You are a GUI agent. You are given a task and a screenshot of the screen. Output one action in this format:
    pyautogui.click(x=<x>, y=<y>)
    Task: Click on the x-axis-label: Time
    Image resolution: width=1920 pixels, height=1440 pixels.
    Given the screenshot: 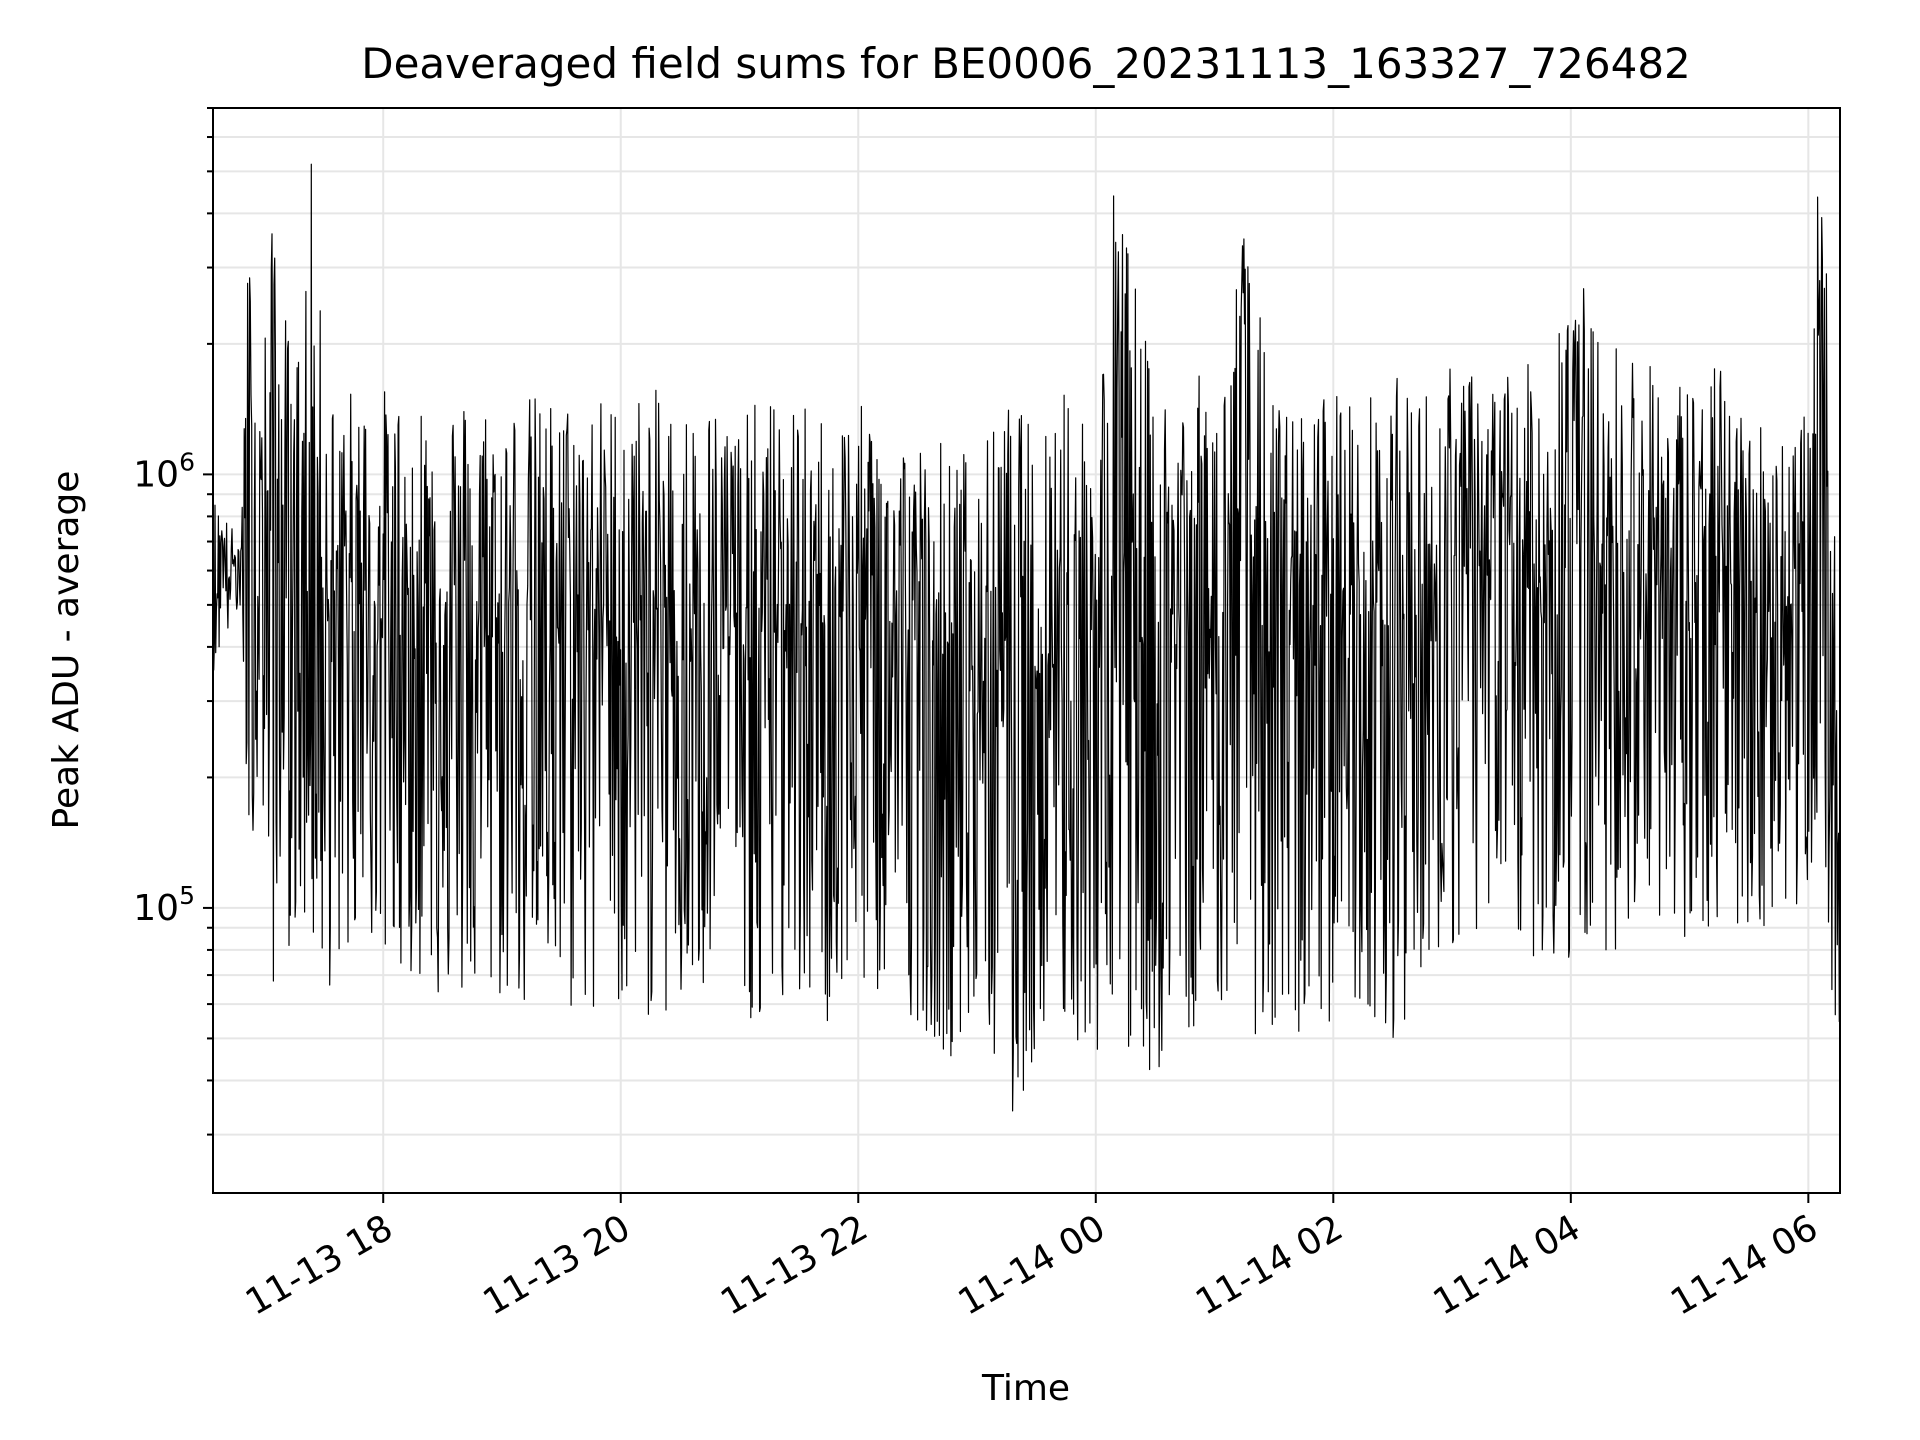 What is the action you would take?
    pyautogui.click(x=1025, y=1388)
    